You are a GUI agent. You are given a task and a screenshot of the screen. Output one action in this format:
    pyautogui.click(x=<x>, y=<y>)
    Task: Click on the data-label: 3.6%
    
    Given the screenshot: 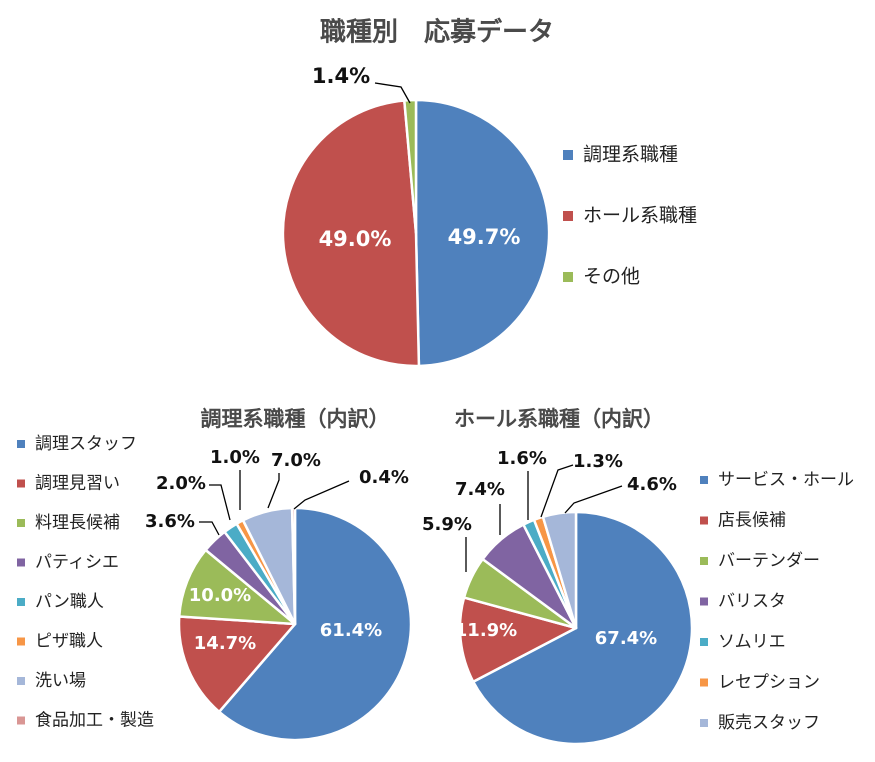 What is the action you would take?
    pyautogui.click(x=170, y=521)
    